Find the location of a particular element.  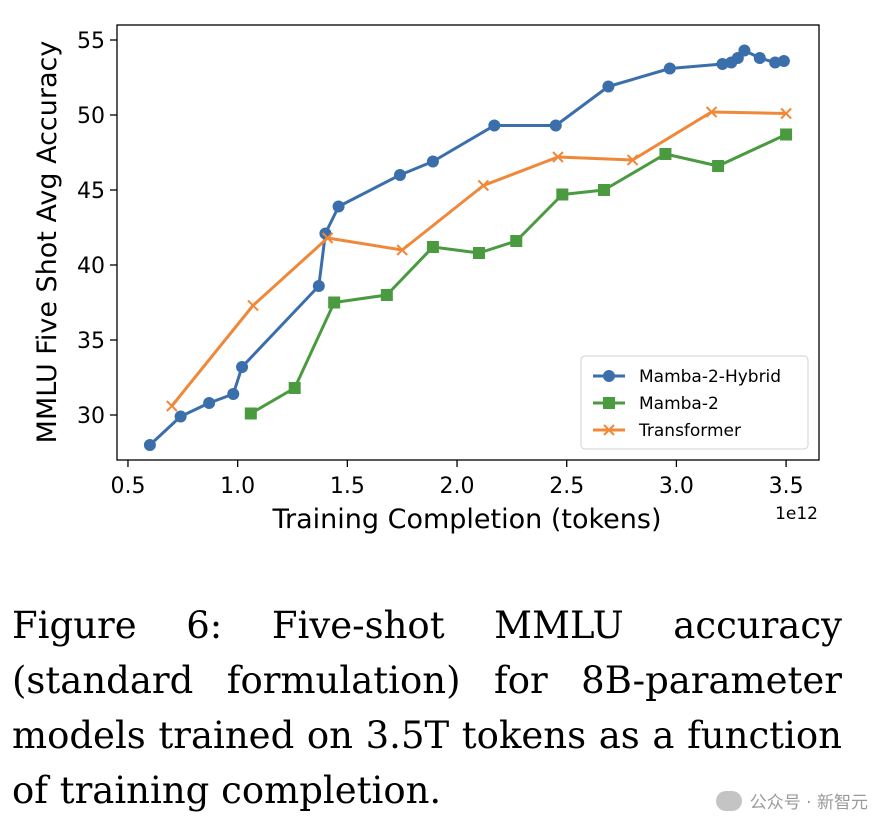

x-tick-label: 3.0 is located at coordinates (676, 486).